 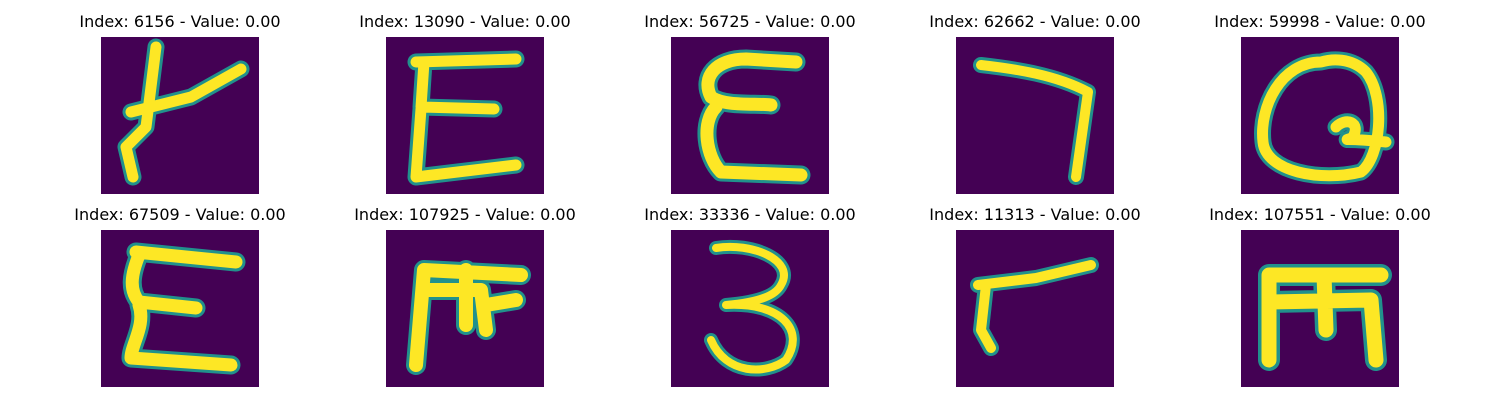 I want to click on panel: Index: 6156 - Value: 0.00, so click(x=180, y=107).